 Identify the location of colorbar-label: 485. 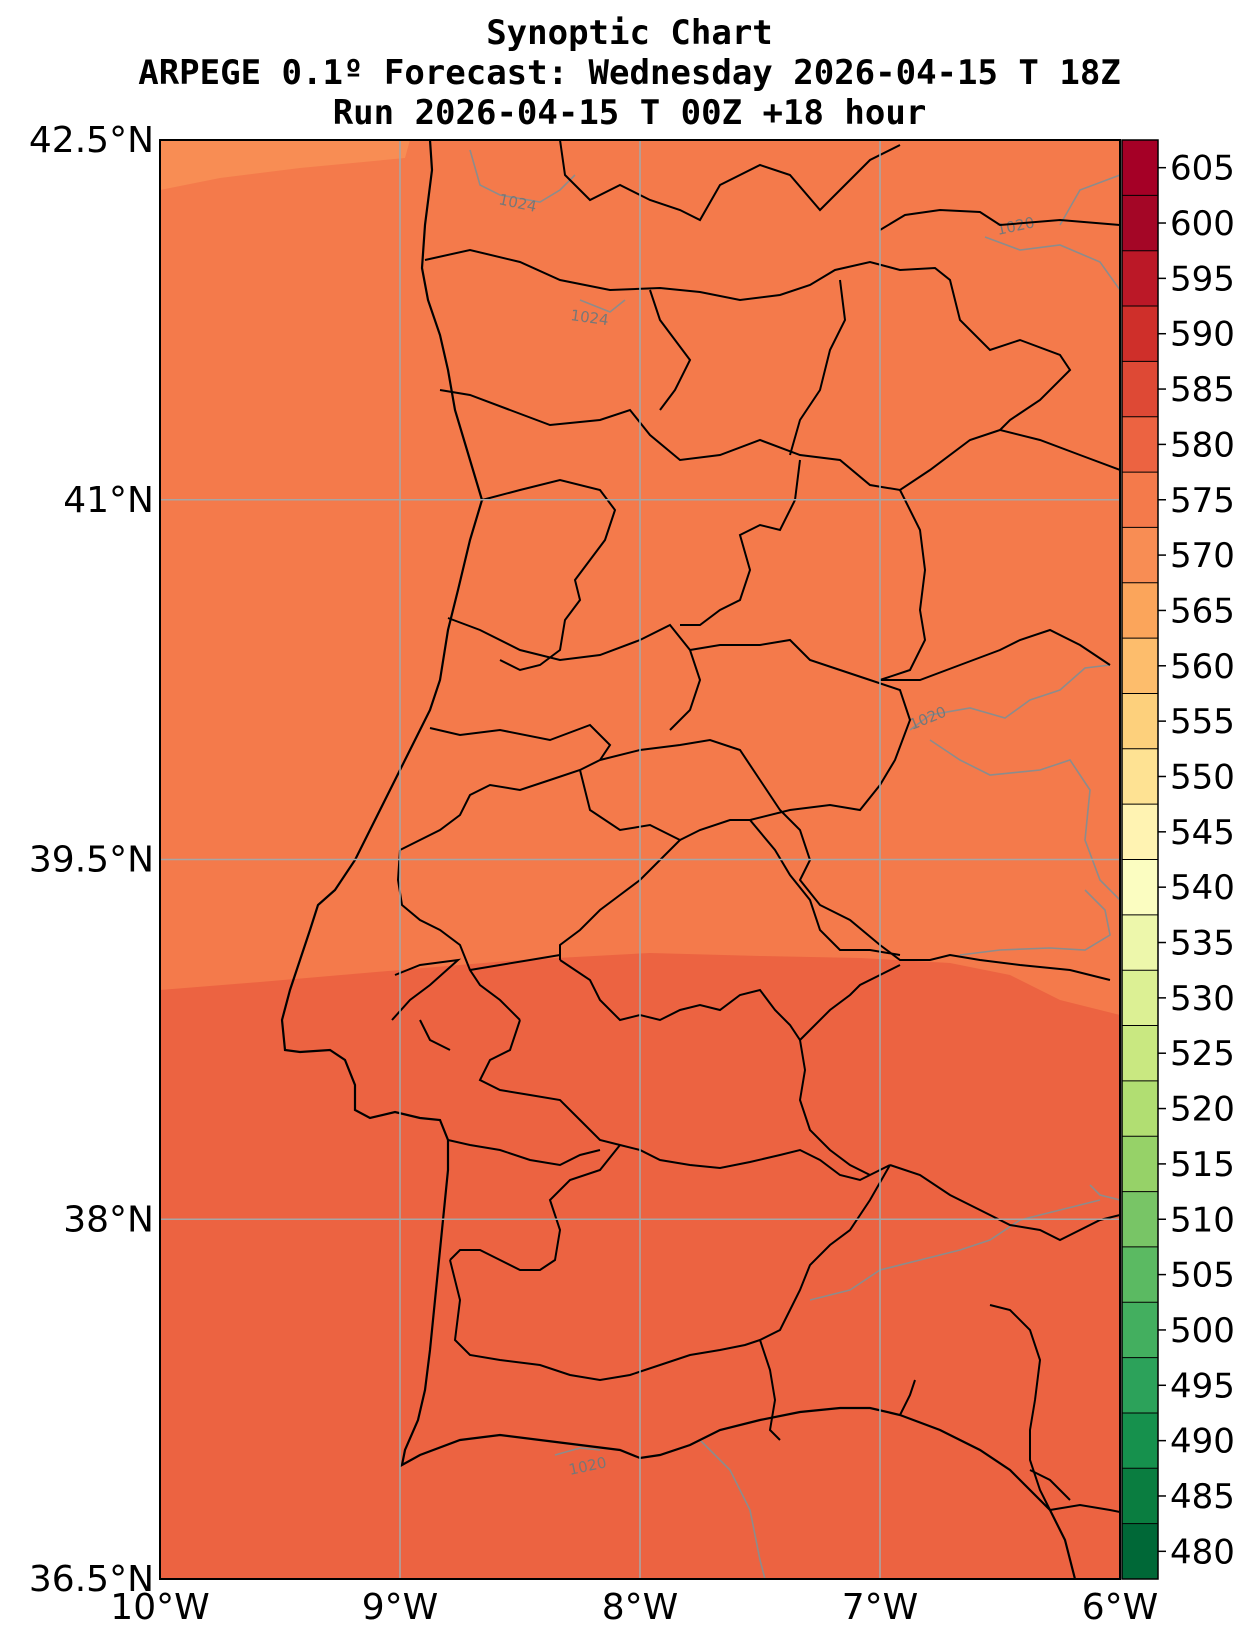
(1202, 1497).